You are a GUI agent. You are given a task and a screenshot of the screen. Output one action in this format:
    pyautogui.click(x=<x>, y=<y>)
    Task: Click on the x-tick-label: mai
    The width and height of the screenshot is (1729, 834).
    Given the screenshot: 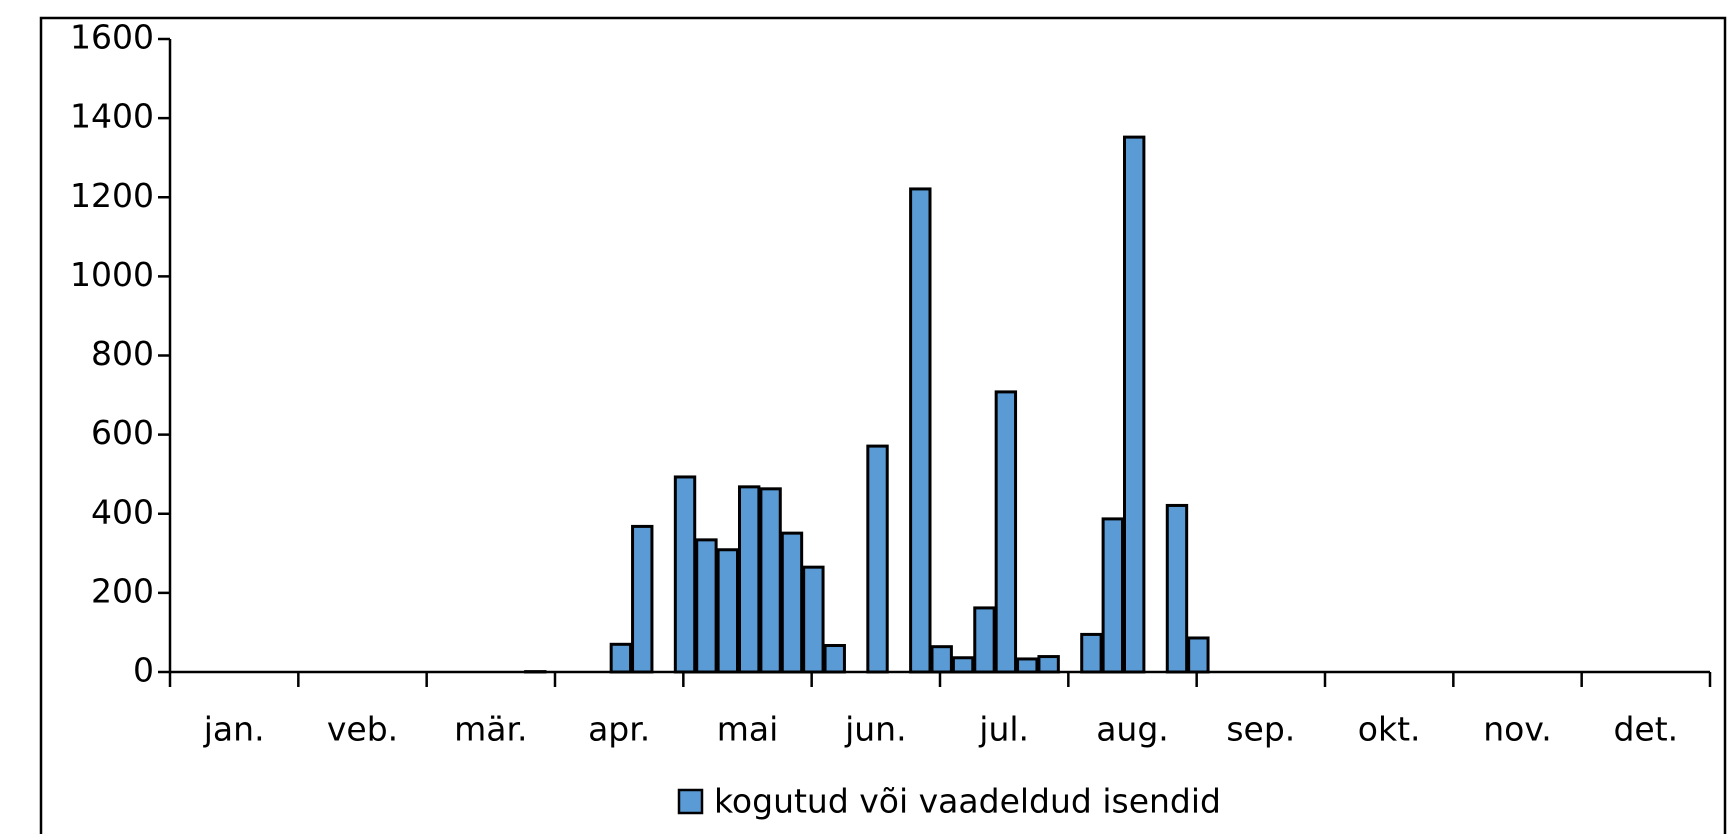 What is the action you would take?
    pyautogui.click(x=748, y=729)
    